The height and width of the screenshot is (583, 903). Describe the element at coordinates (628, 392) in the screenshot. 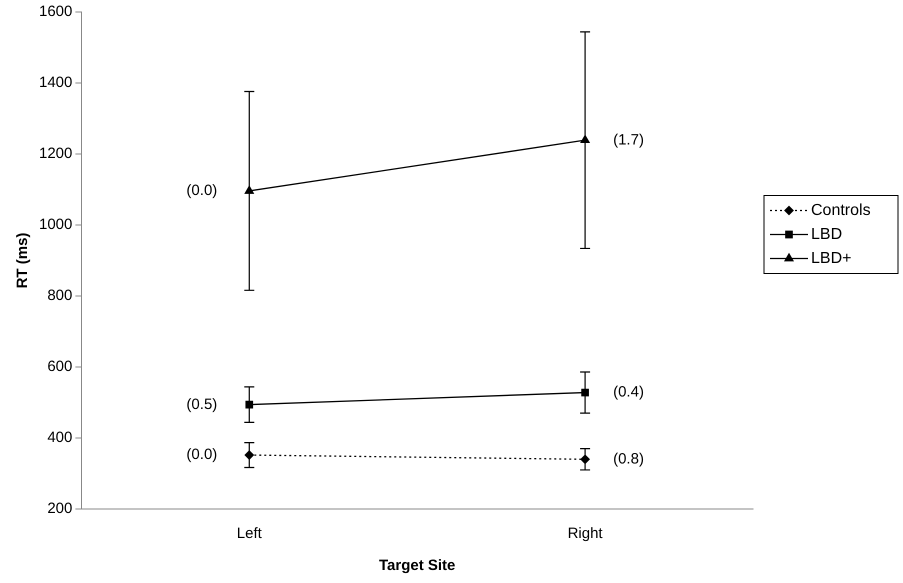

I see `annotation: (0.4)` at that location.